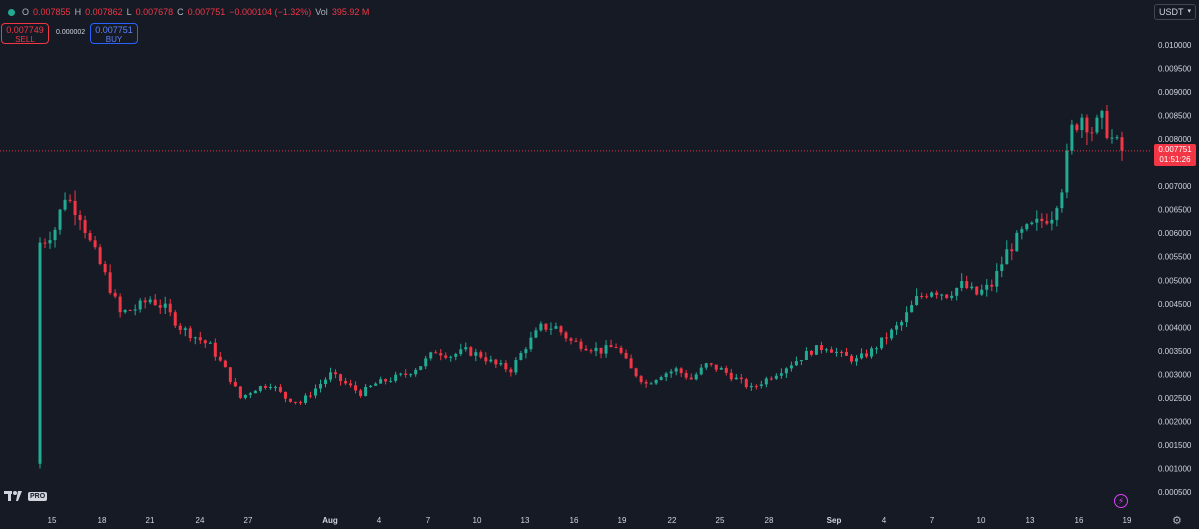  Describe the element at coordinates (26, 496) in the screenshot. I see `tradingview-logo-icon: PRO` at that location.